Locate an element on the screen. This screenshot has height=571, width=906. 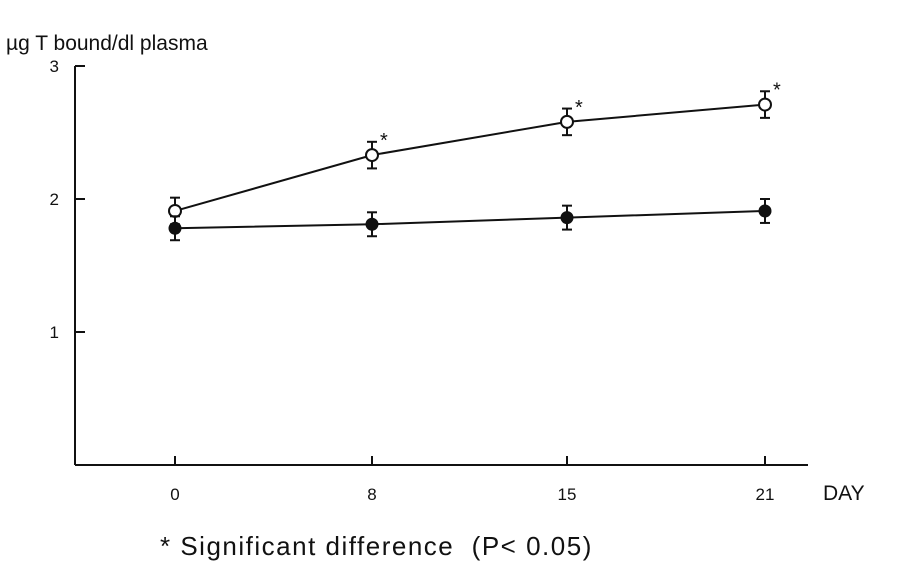
x-axis-title: DAY is located at coordinates (844, 493).